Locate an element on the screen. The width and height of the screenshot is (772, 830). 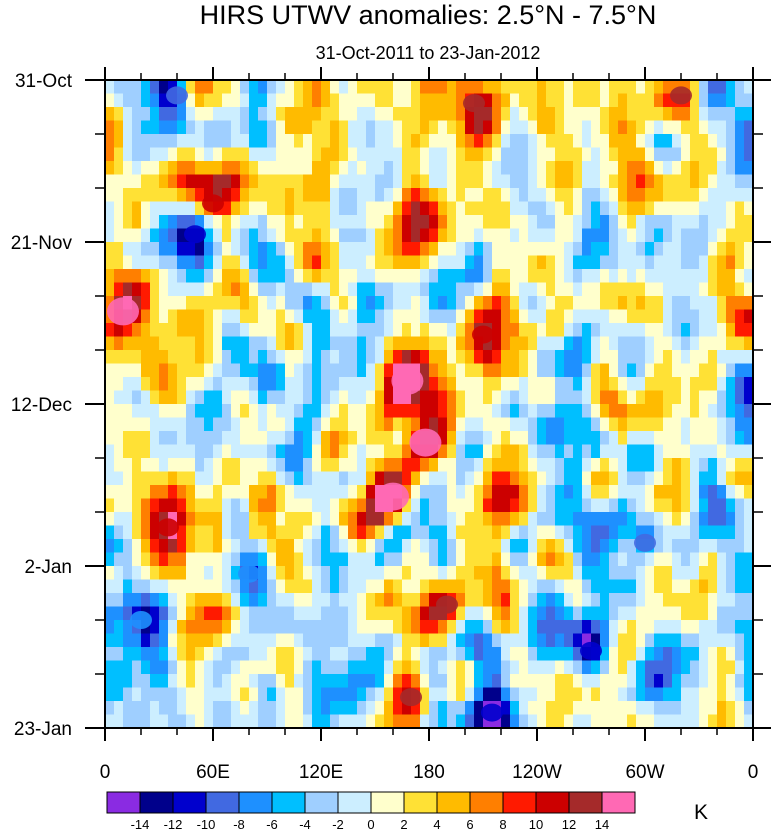
y-tick-label: 21-Nov is located at coordinates (42, 243).